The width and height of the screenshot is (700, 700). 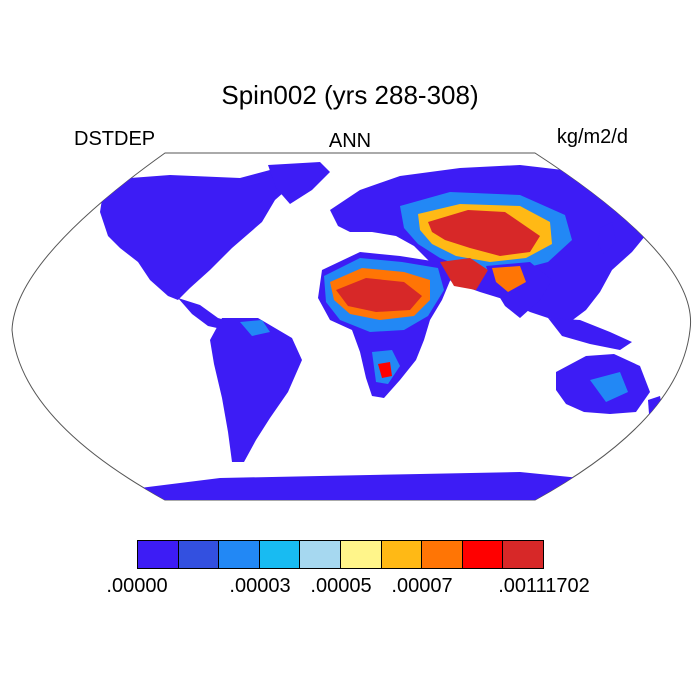 What do you see at coordinates (200, 235) in the screenshot?
I see `north-america` at bounding box center [200, 235].